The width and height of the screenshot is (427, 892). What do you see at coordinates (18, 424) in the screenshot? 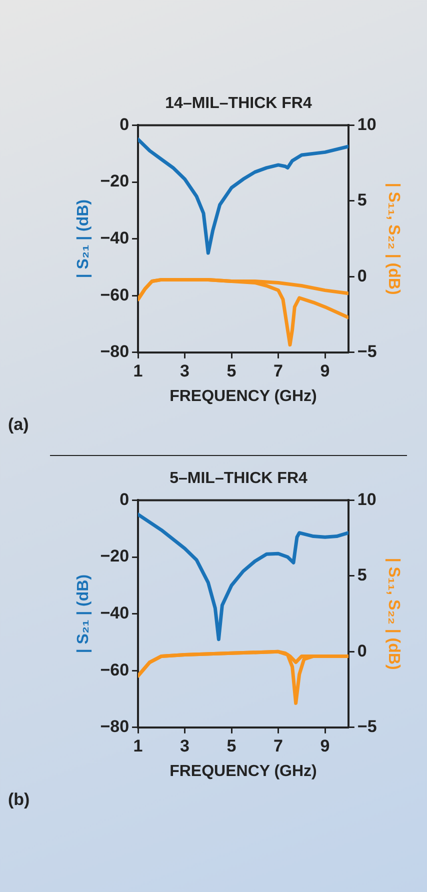
I see `text: (a)` at bounding box center [18, 424].